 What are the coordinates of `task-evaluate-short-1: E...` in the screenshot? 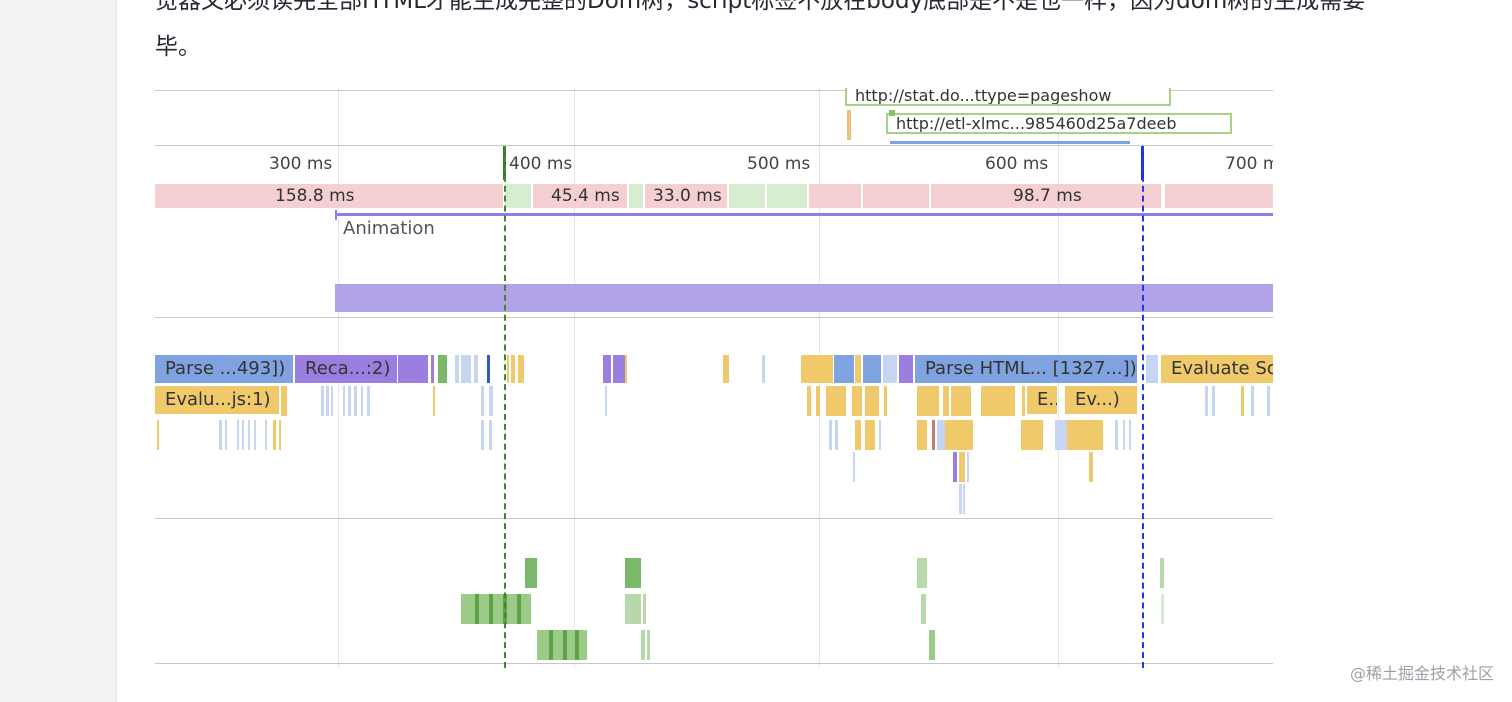 It's located at (1042, 400).